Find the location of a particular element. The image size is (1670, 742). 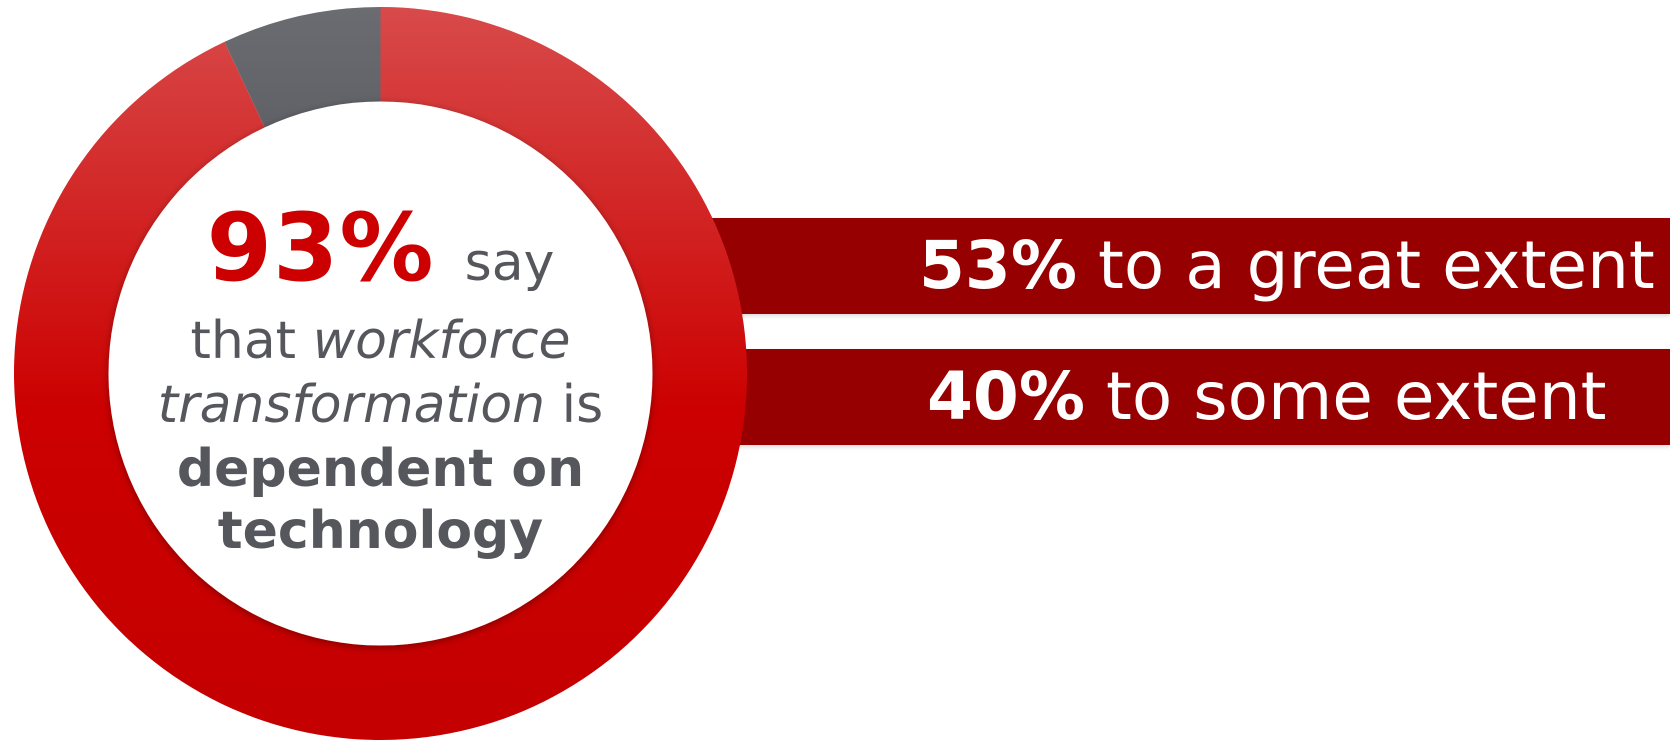

great-extent-percent: 53% is located at coordinates (998, 265).